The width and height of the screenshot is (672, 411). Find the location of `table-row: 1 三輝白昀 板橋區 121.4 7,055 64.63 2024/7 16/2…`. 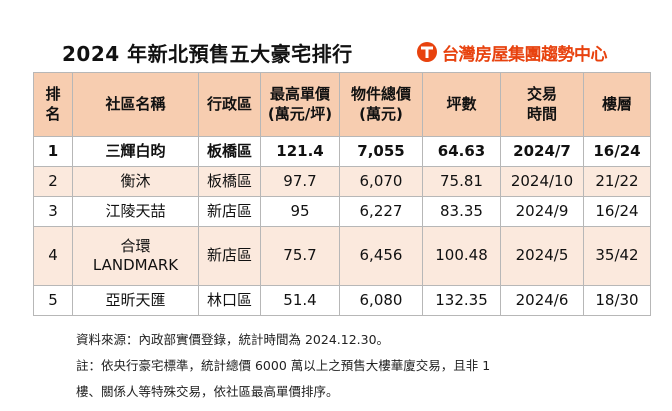

table-row: 1 三輝白昀 板橋區 121.4 7,055 64.63 2024/7 16/2… is located at coordinates (342, 151).